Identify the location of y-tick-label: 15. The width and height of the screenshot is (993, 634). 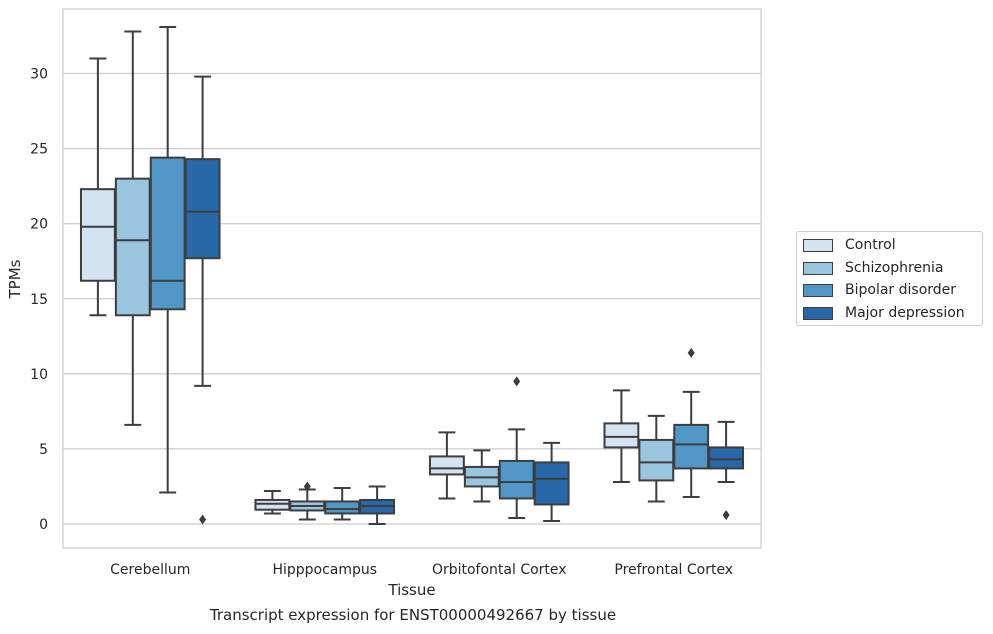
(39, 300).